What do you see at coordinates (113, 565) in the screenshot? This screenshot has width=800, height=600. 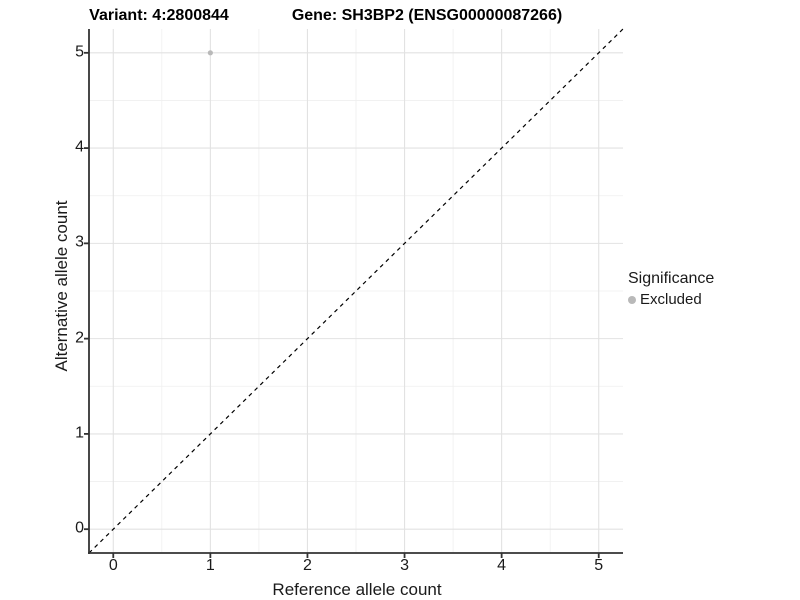 I see `x-tick-label: 0` at bounding box center [113, 565].